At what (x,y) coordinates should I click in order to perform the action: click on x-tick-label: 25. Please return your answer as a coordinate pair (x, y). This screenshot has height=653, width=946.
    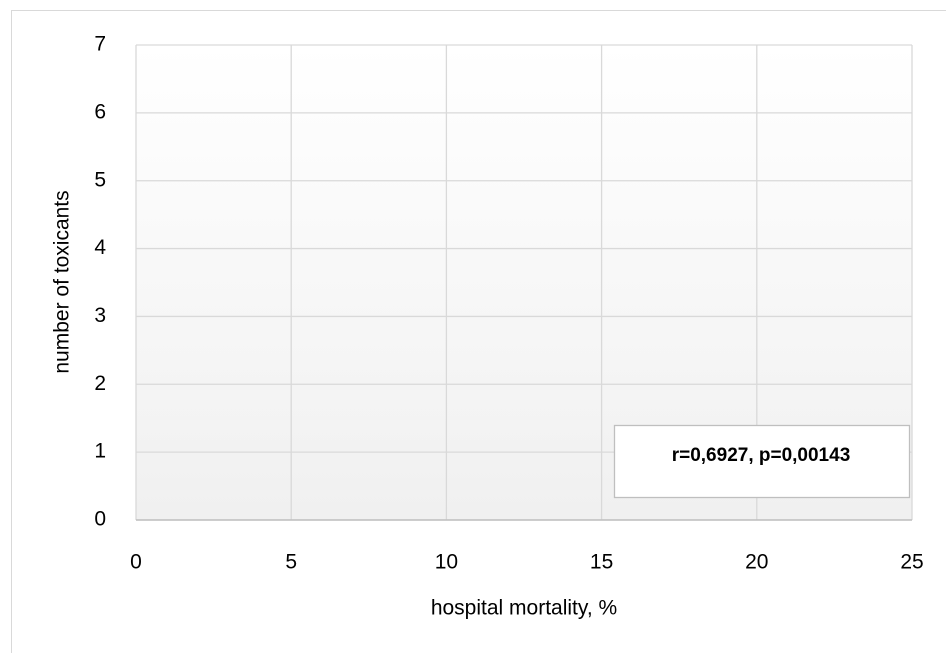
    Looking at the image, I should click on (911, 562).